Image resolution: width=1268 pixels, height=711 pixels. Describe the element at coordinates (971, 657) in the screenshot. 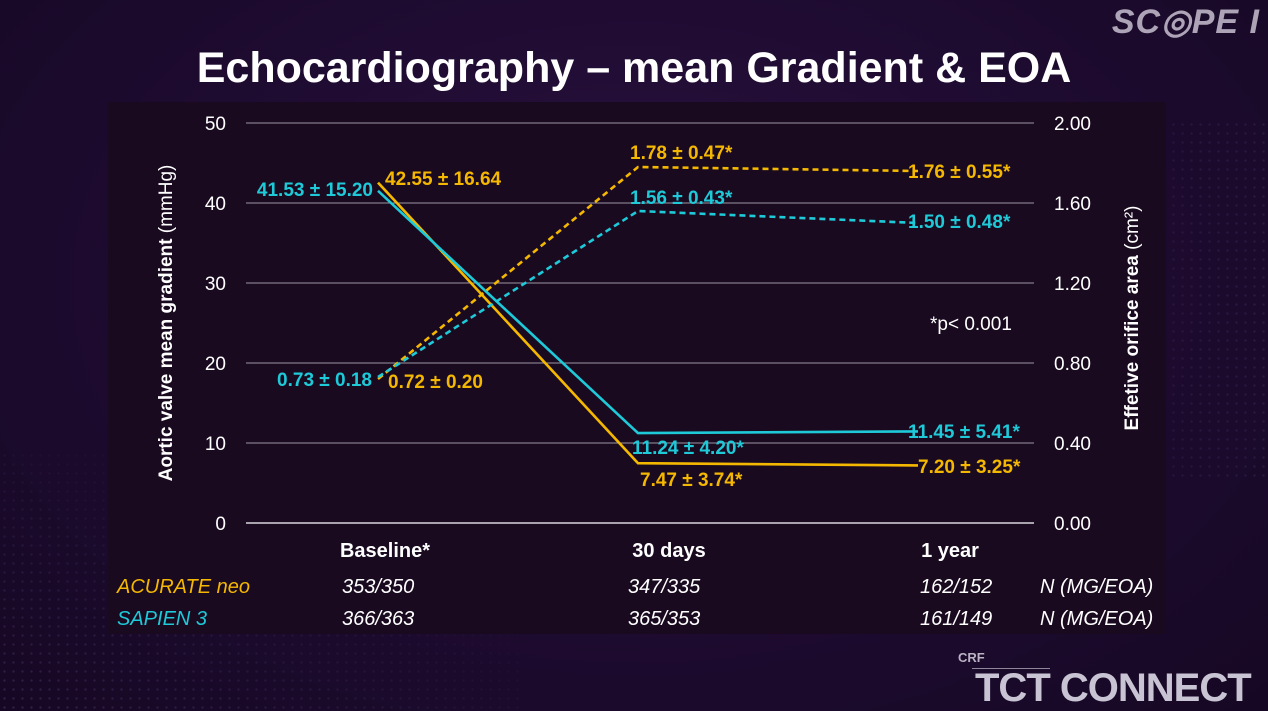

I see `crf-logo: CRF` at that location.